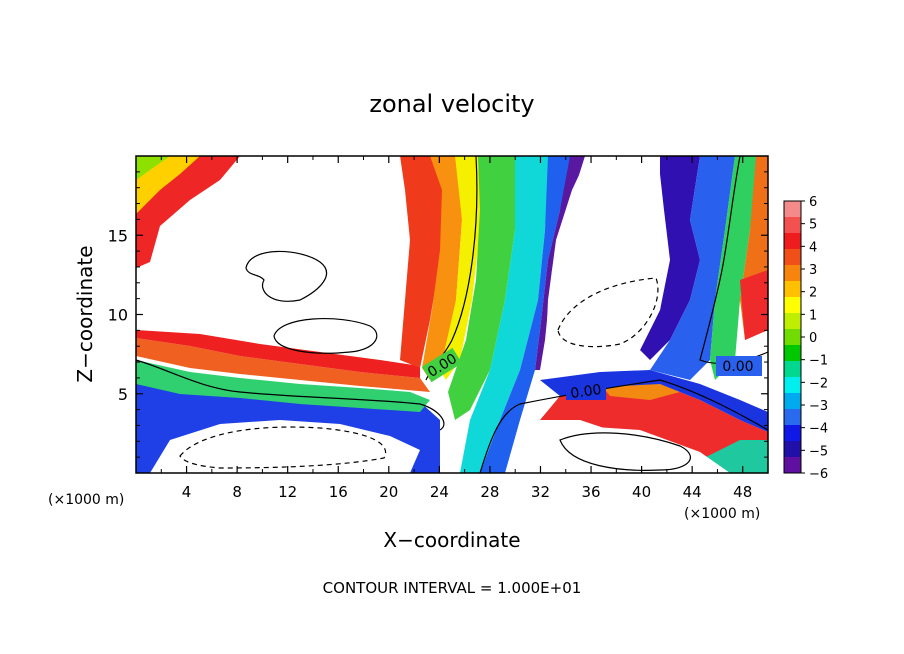  Describe the element at coordinates (168, 185) in the screenshot. I see `field-upper-left-yellow` at that location.